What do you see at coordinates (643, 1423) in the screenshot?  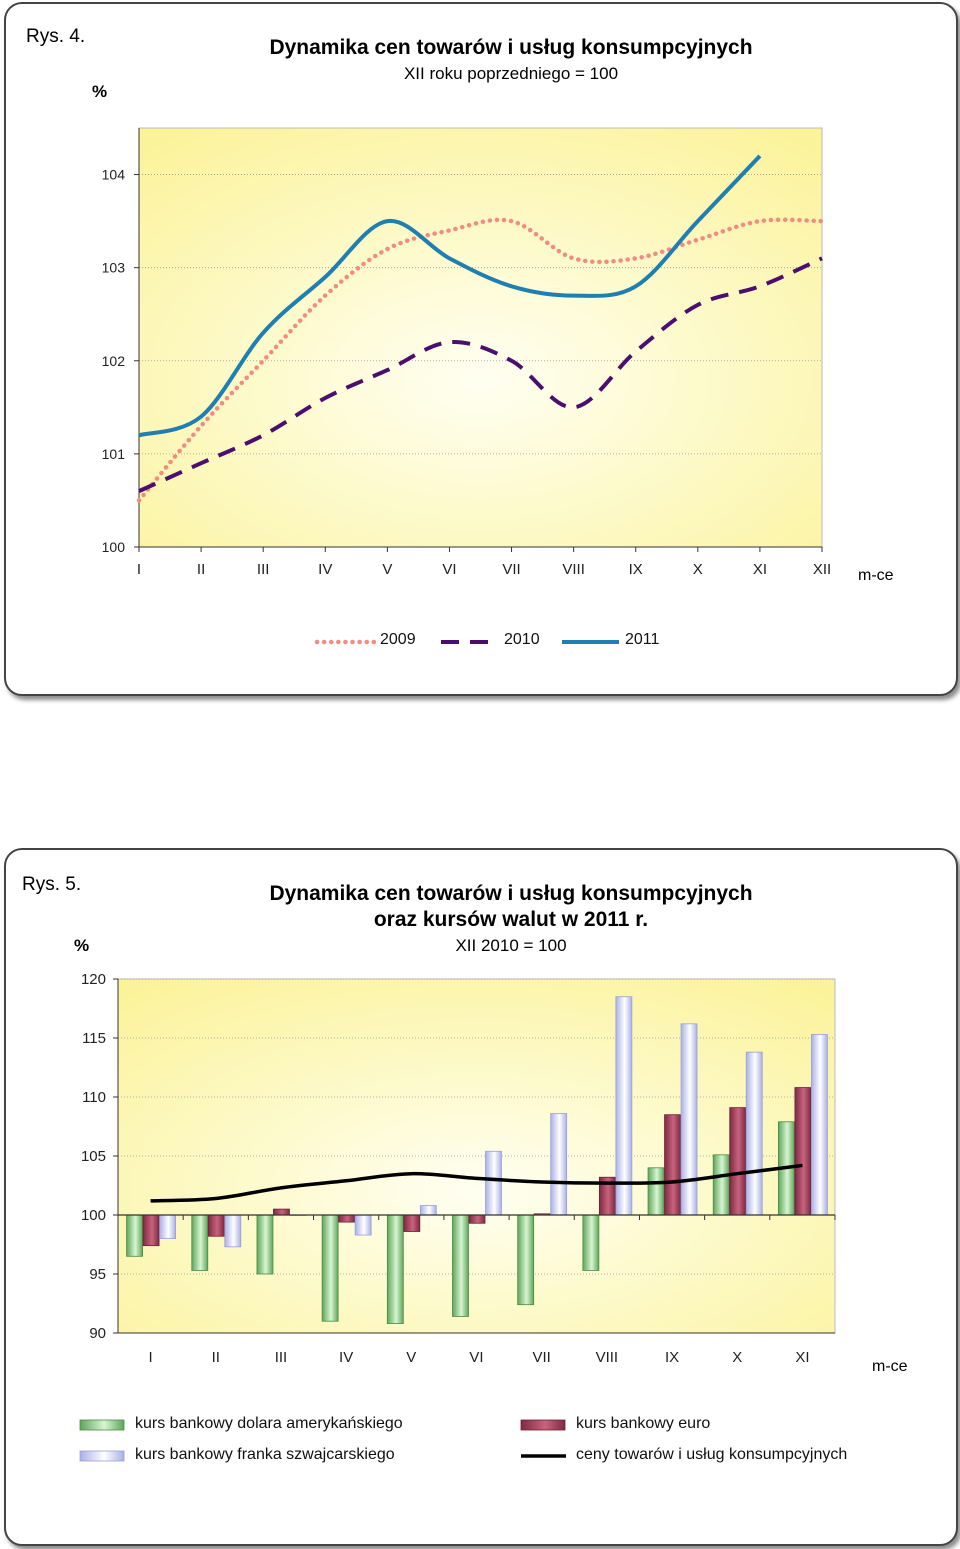 I see `legend-label: kurs bankowy euro` at bounding box center [643, 1423].